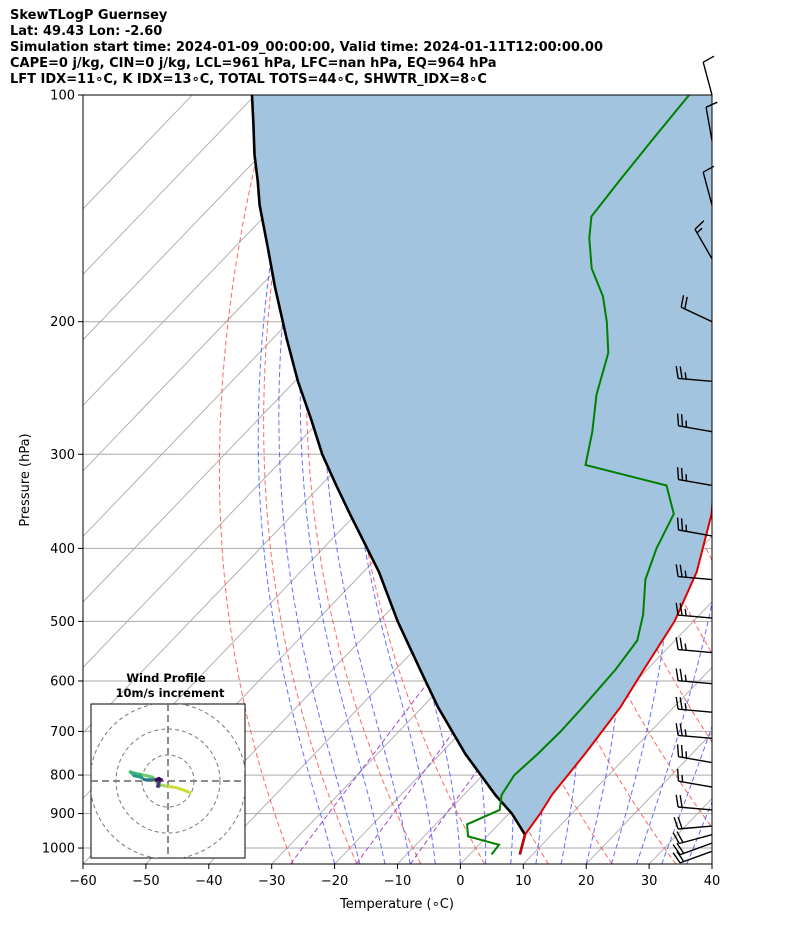 The height and width of the screenshot is (937, 794). Describe the element at coordinates (168, 781) in the screenshot. I see `hodograph-ring` at that location.